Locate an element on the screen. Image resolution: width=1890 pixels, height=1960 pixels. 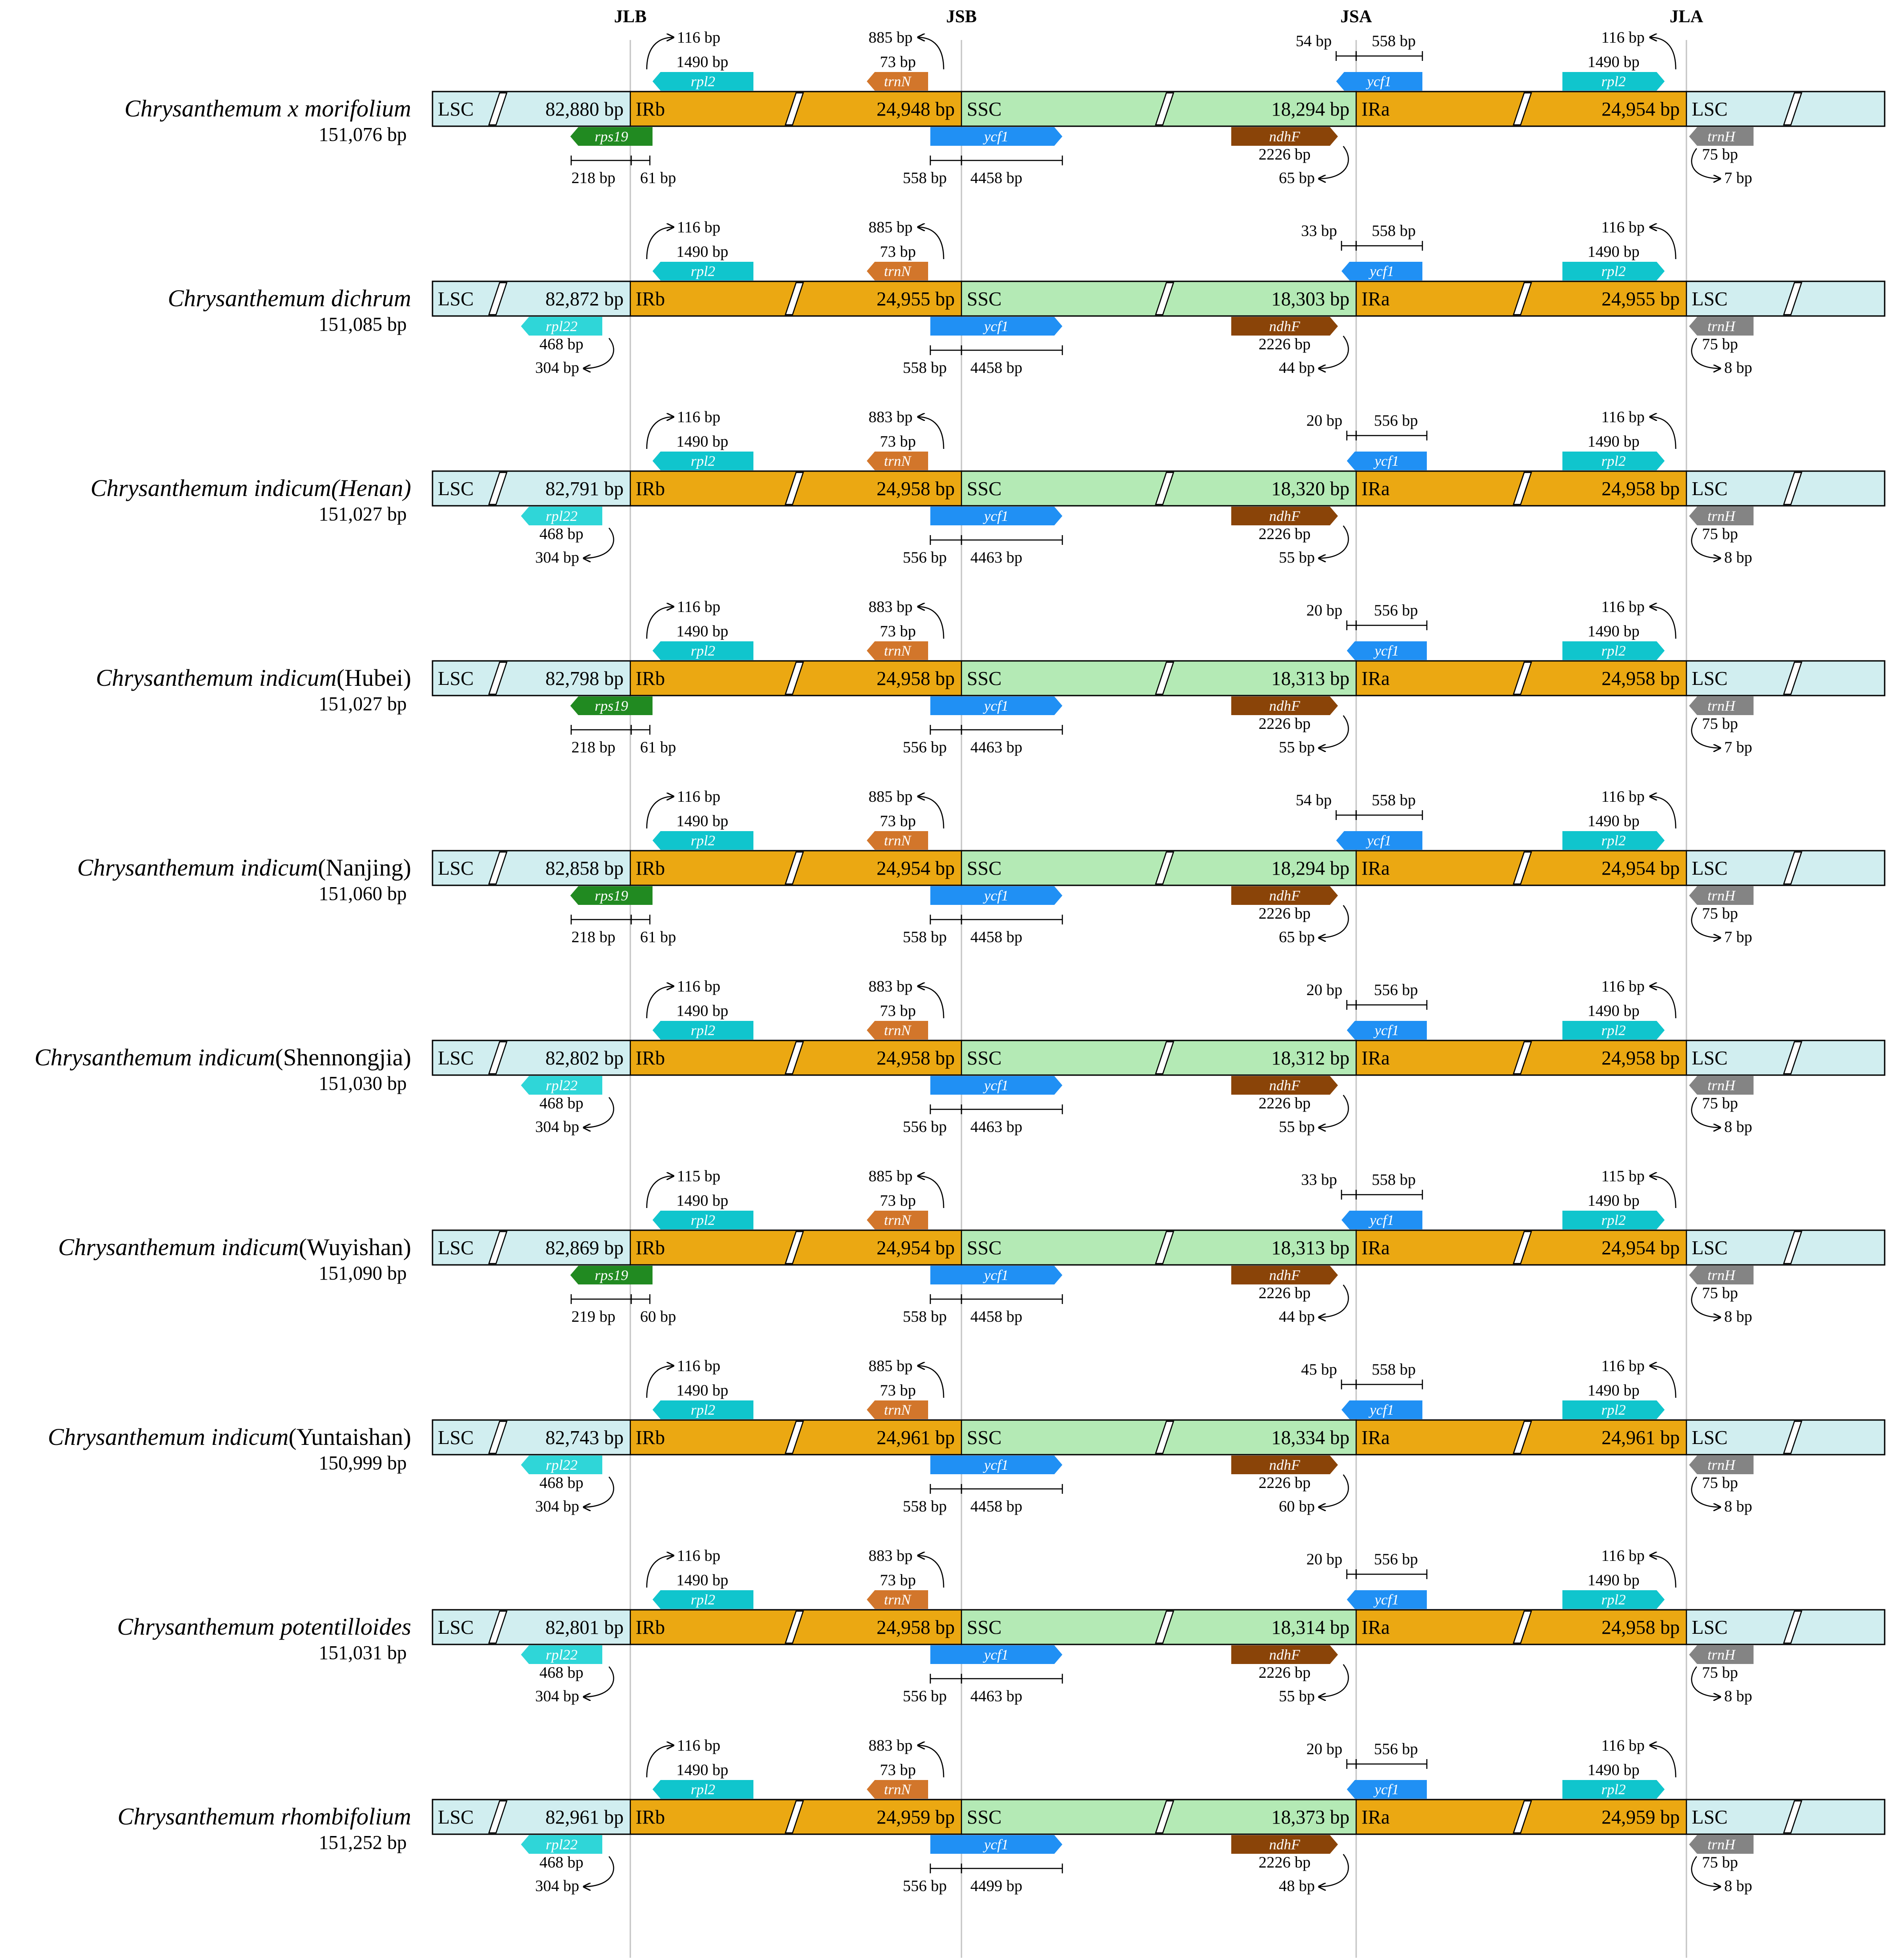
rpl22-gene-label: rpl22 is located at coordinates (562, 1086).